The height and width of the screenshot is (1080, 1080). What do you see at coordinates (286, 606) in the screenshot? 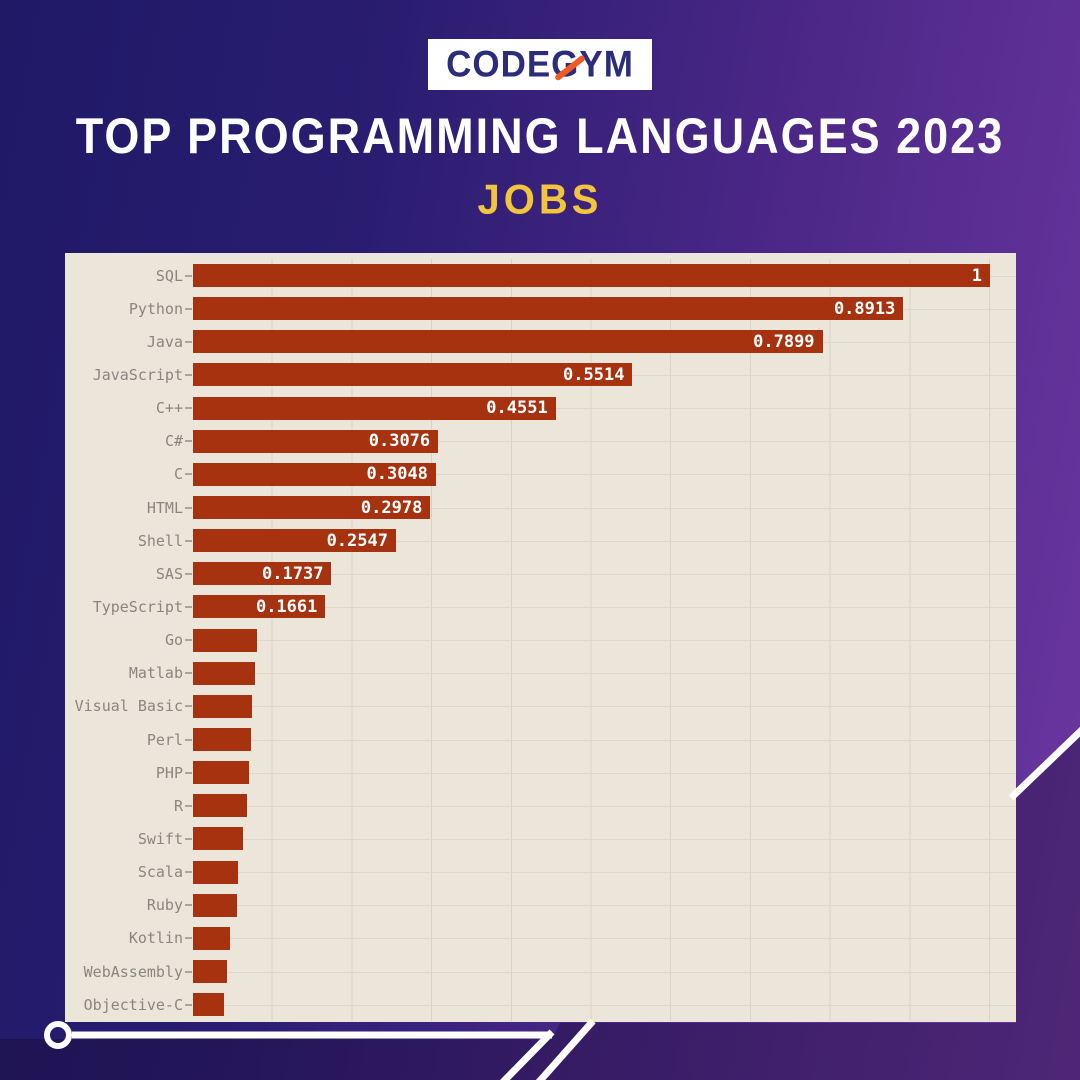
I see `bar-value-label: 0.1661` at bounding box center [286, 606].